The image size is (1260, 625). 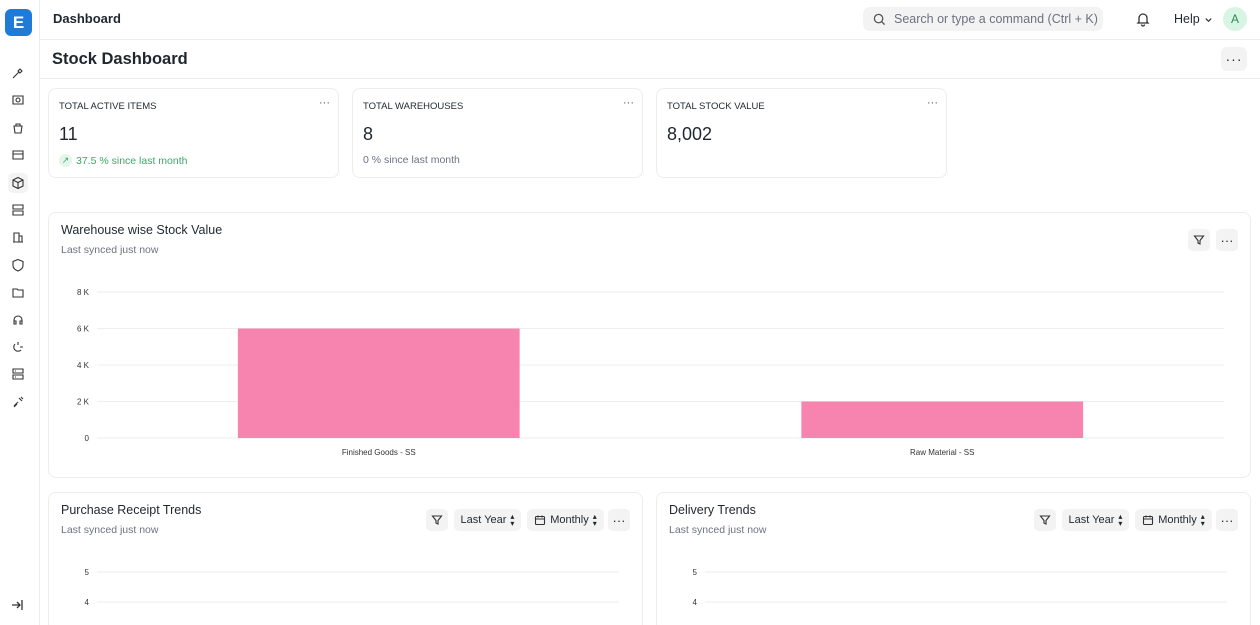 What do you see at coordinates (1143, 19) in the screenshot?
I see `notification-bell-icon` at bounding box center [1143, 19].